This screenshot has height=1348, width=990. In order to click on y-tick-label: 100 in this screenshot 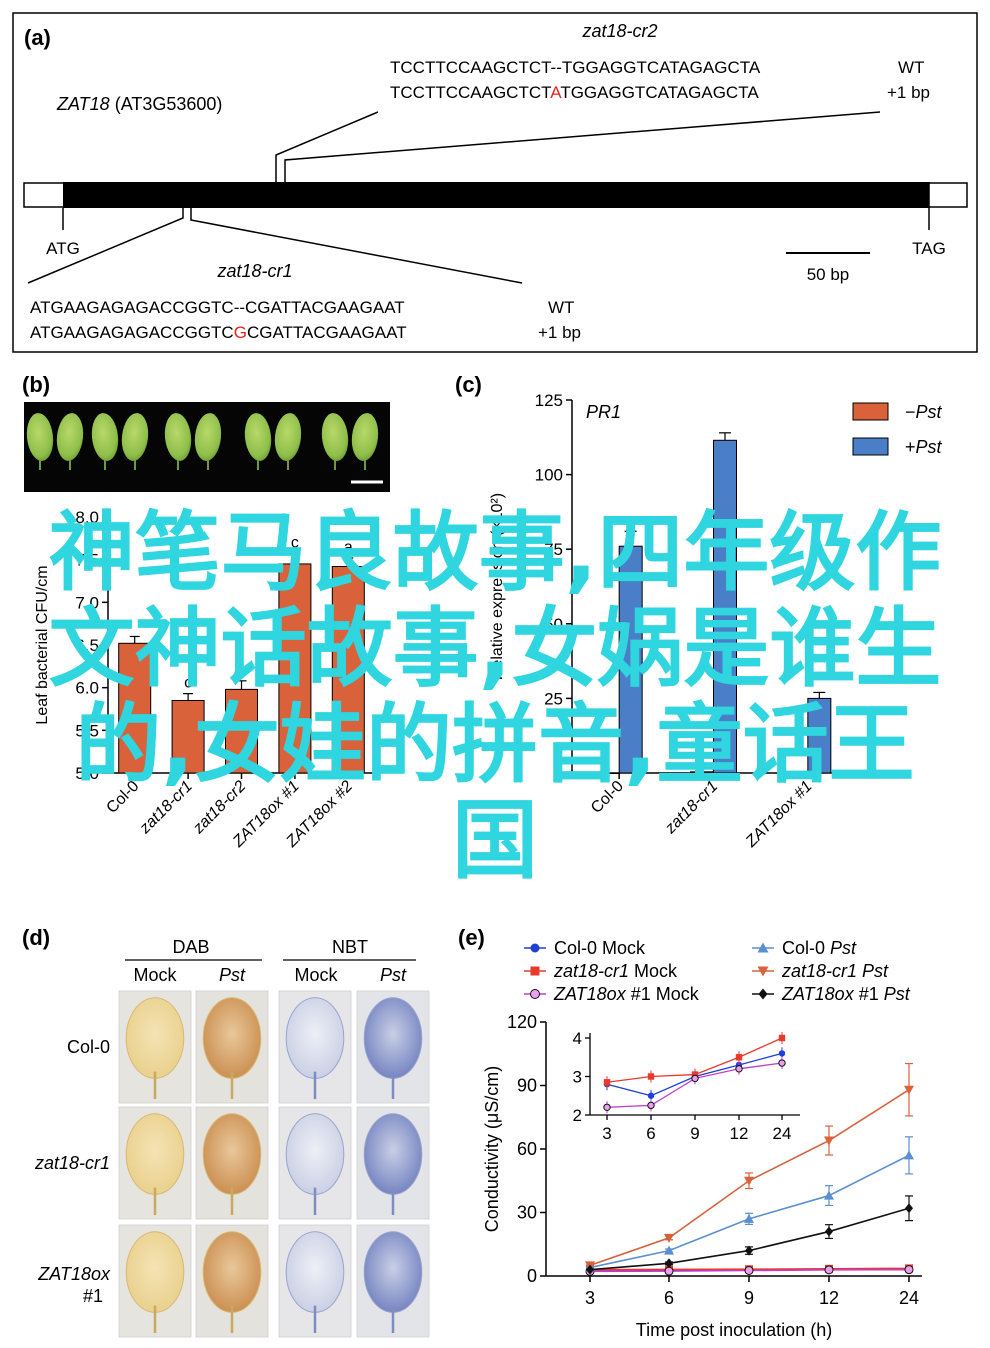, I will do `click(549, 475)`.